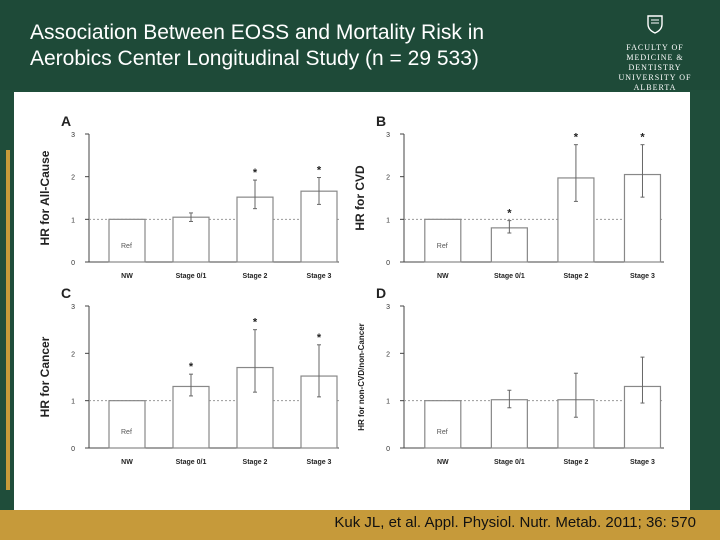  What do you see at coordinates (66, 293) in the screenshot?
I see `panel-letter: C` at bounding box center [66, 293].